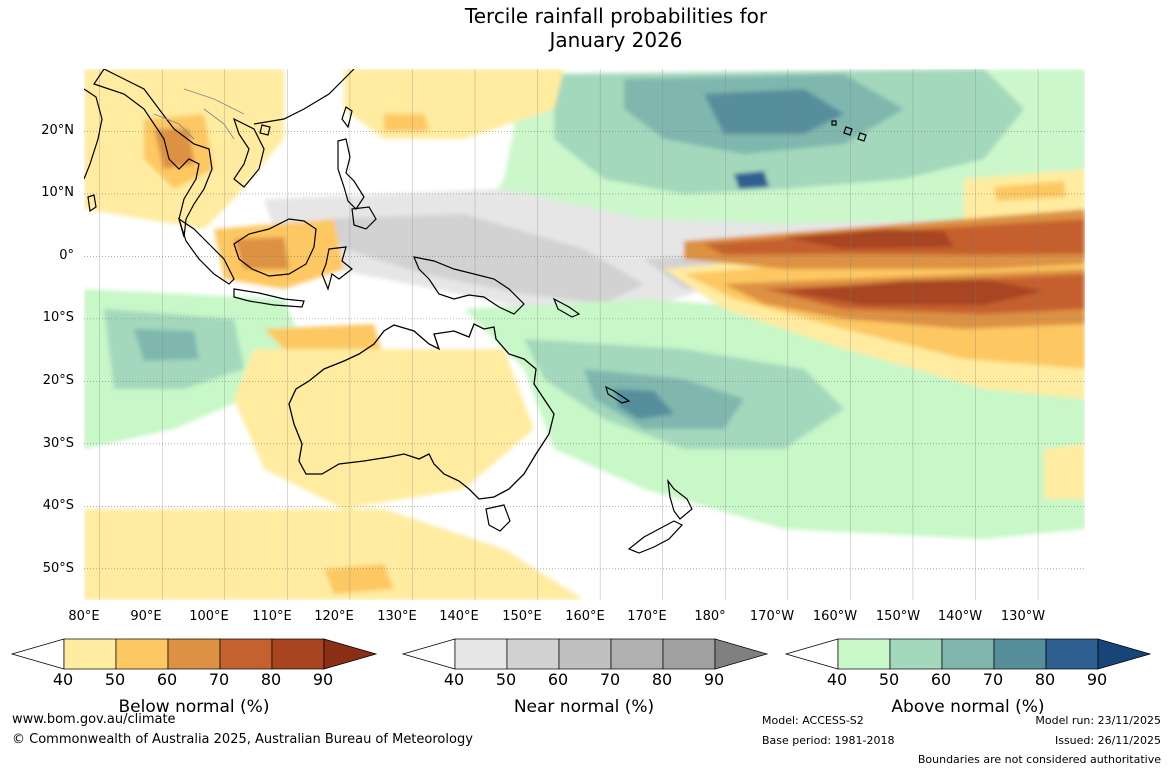  Describe the element at coordinates (166, 345) in the screenshot. I see `indian-ocean-deep-teal` at that location.